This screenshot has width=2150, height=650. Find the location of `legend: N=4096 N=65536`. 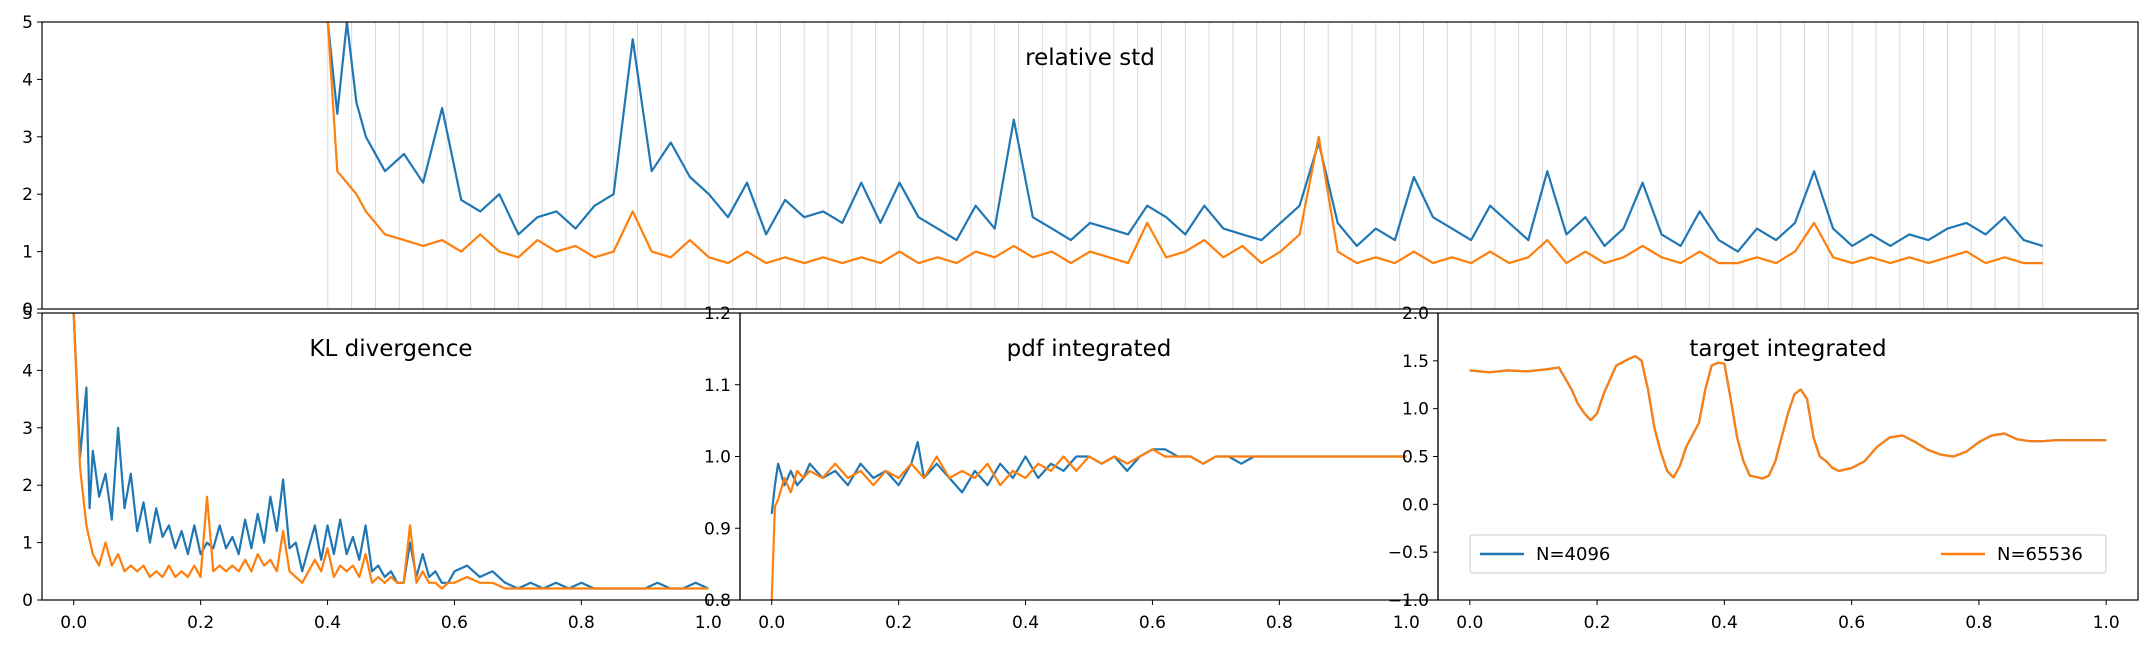

legend: N=4096 N=65536 is located at coordinates (1788, 554).